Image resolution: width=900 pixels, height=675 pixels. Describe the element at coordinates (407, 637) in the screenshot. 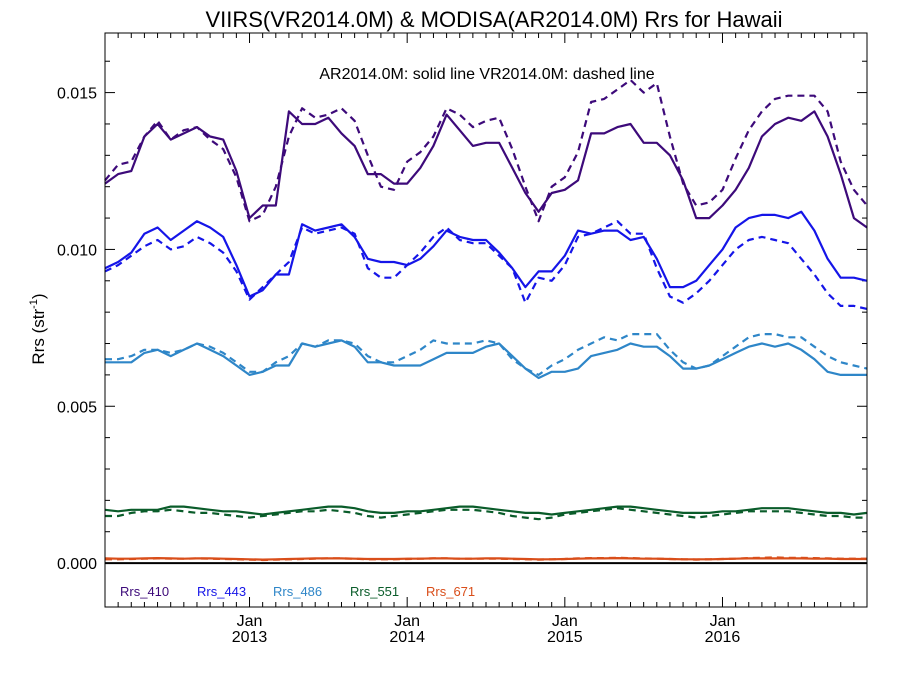

I see `x-tick-year-label: 2014` at that location.